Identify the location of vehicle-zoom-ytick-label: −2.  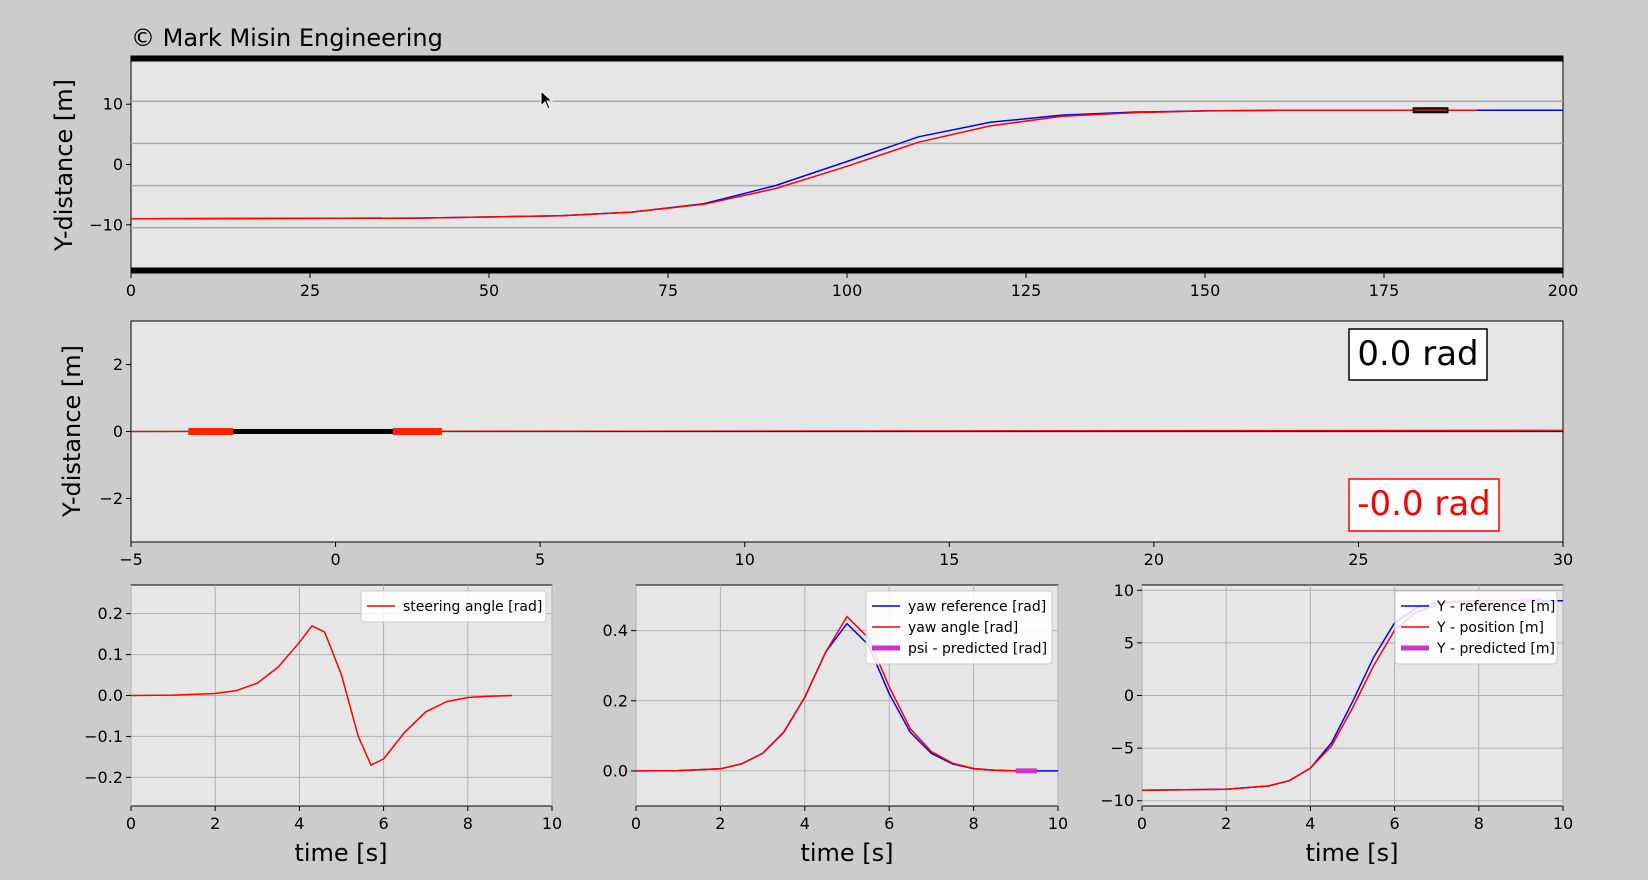
(111, 498).